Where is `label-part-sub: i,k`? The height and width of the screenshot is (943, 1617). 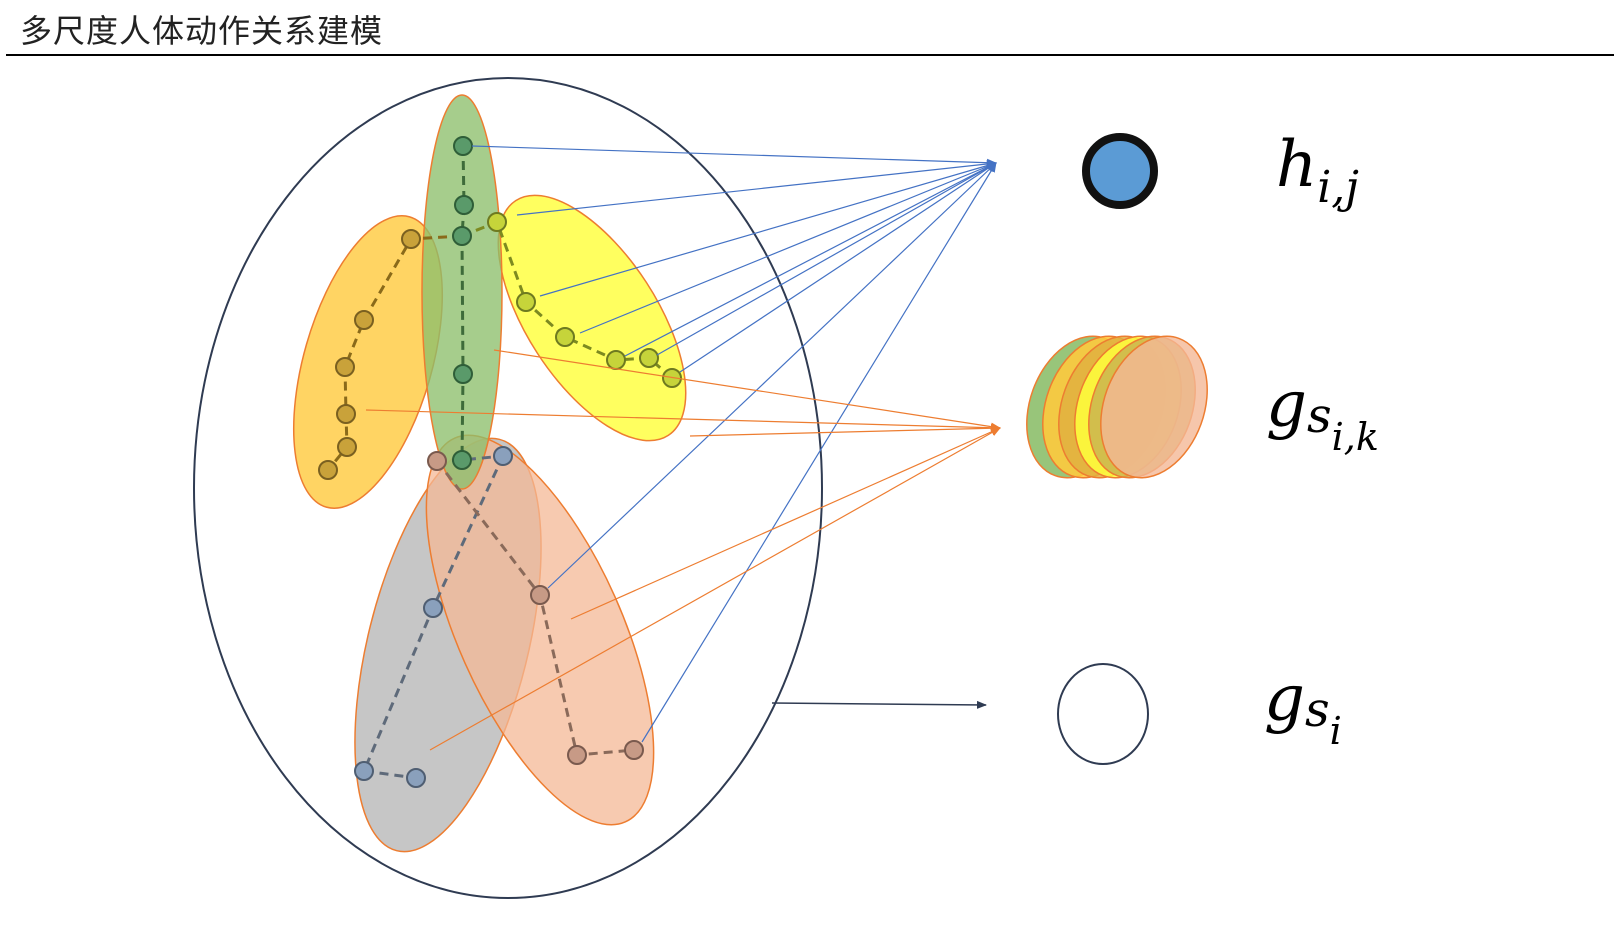 label-part-sub: i,k is located at coordinates (1355, 437).